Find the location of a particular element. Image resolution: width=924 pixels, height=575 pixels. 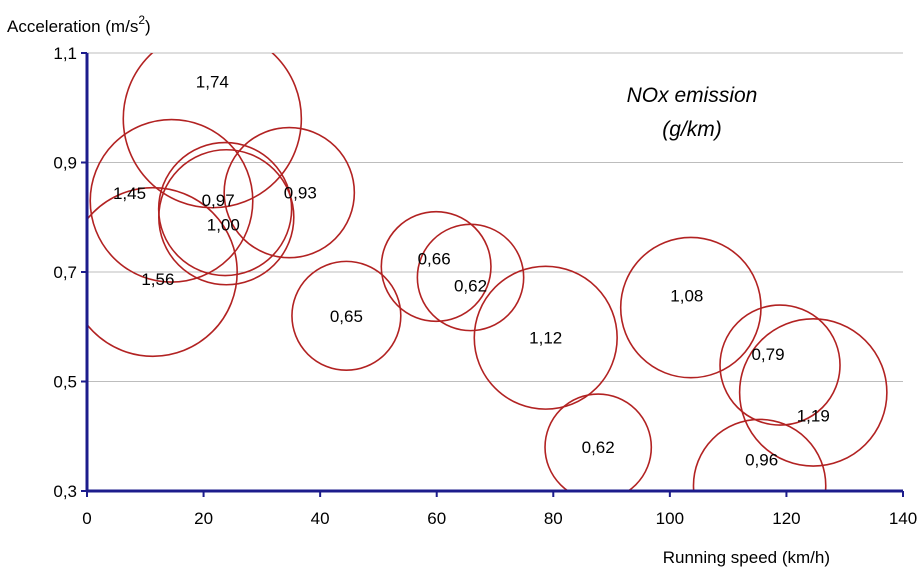

bubble-label-6: 0,65 is located at coordinates (346, 316).